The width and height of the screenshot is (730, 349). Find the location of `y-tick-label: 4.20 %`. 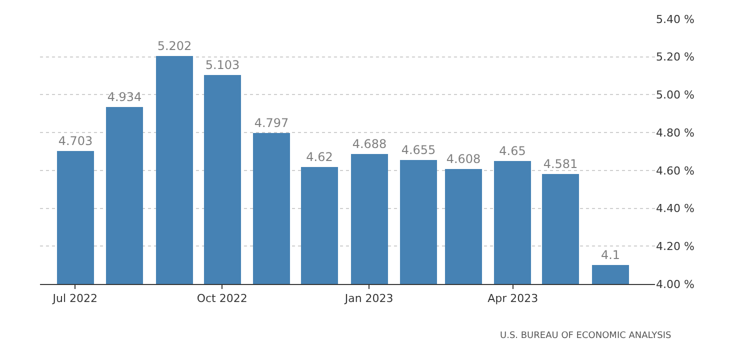

y-tick-label: 4.20 % is located at coordinates (675, 246).